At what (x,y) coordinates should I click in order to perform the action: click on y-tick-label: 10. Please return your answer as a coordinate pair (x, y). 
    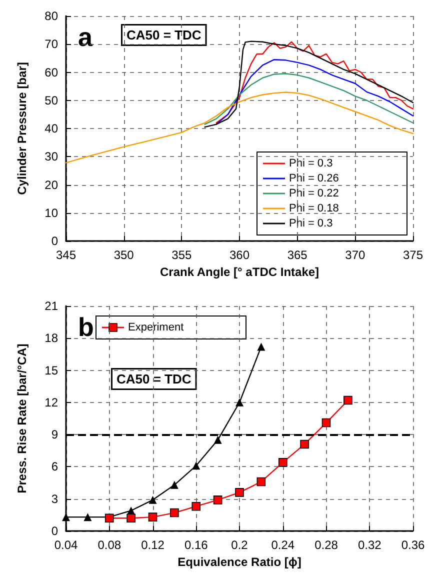
    Looking at the image, I should click on (51, 213).